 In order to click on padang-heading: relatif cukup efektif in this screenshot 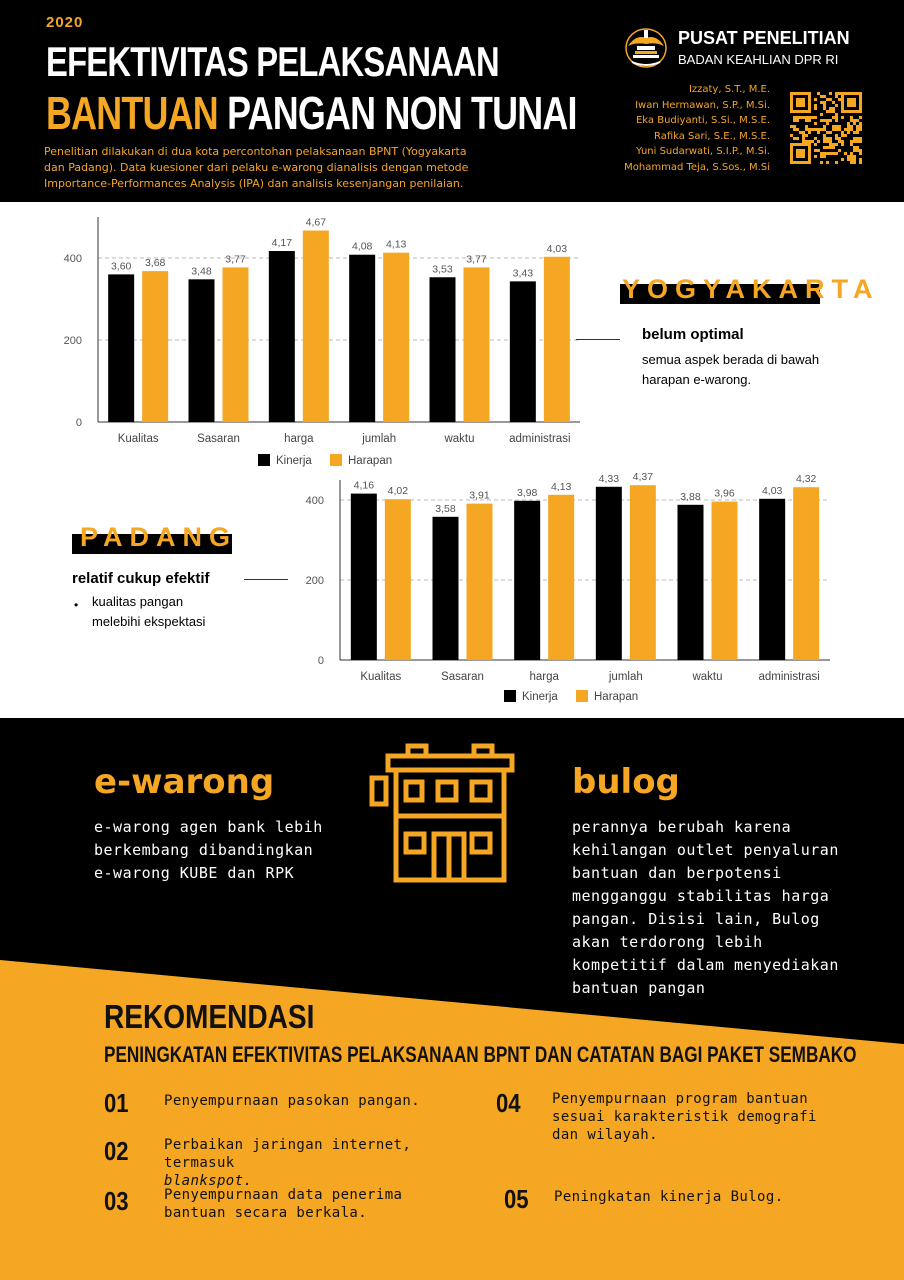, I will do `click(141, 578)`.